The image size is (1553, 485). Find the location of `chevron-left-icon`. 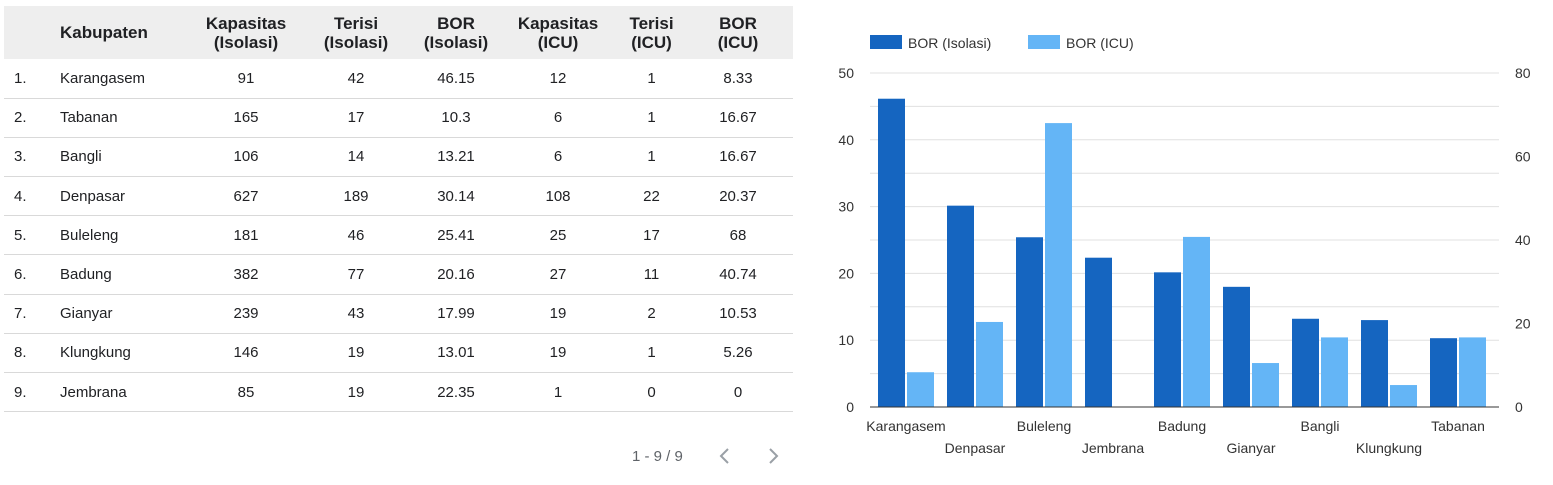

chevron-left-icon is located at coordinates (725, 456).